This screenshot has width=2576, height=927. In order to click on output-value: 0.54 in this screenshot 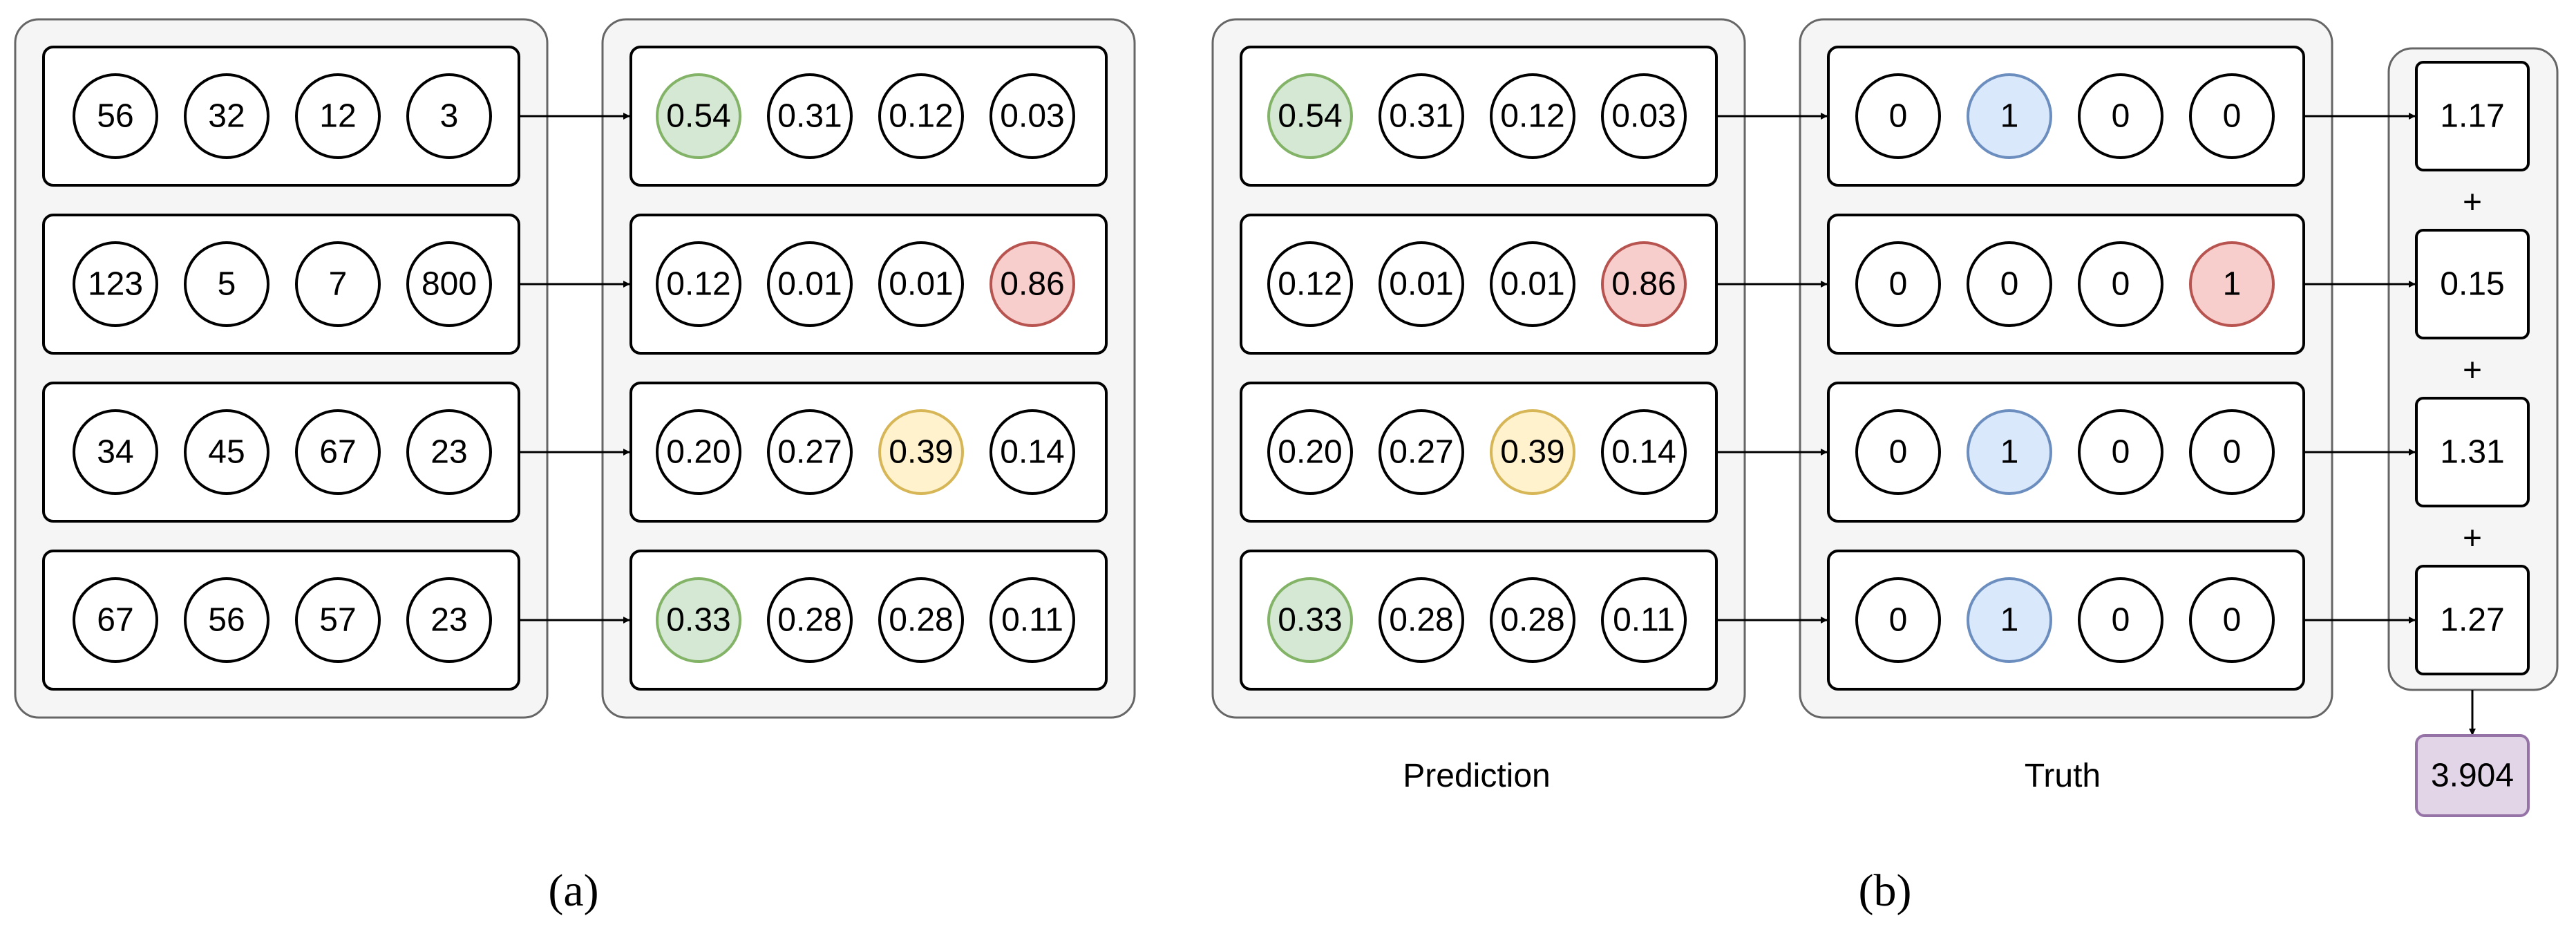, I will do `click(698, 116)`.